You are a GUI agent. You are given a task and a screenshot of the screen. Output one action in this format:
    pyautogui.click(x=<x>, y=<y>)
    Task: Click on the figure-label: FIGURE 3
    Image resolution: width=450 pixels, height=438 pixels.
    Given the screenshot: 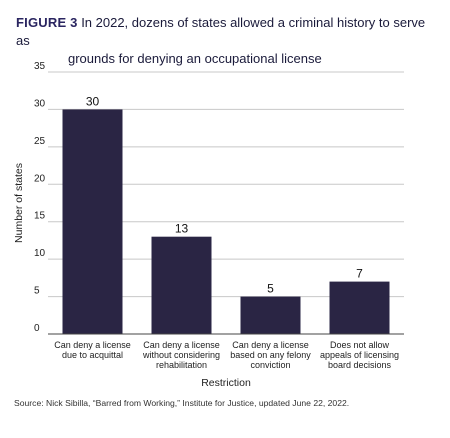 What is the action you would take?
    pyautogui.click(x=47, y=22)
    